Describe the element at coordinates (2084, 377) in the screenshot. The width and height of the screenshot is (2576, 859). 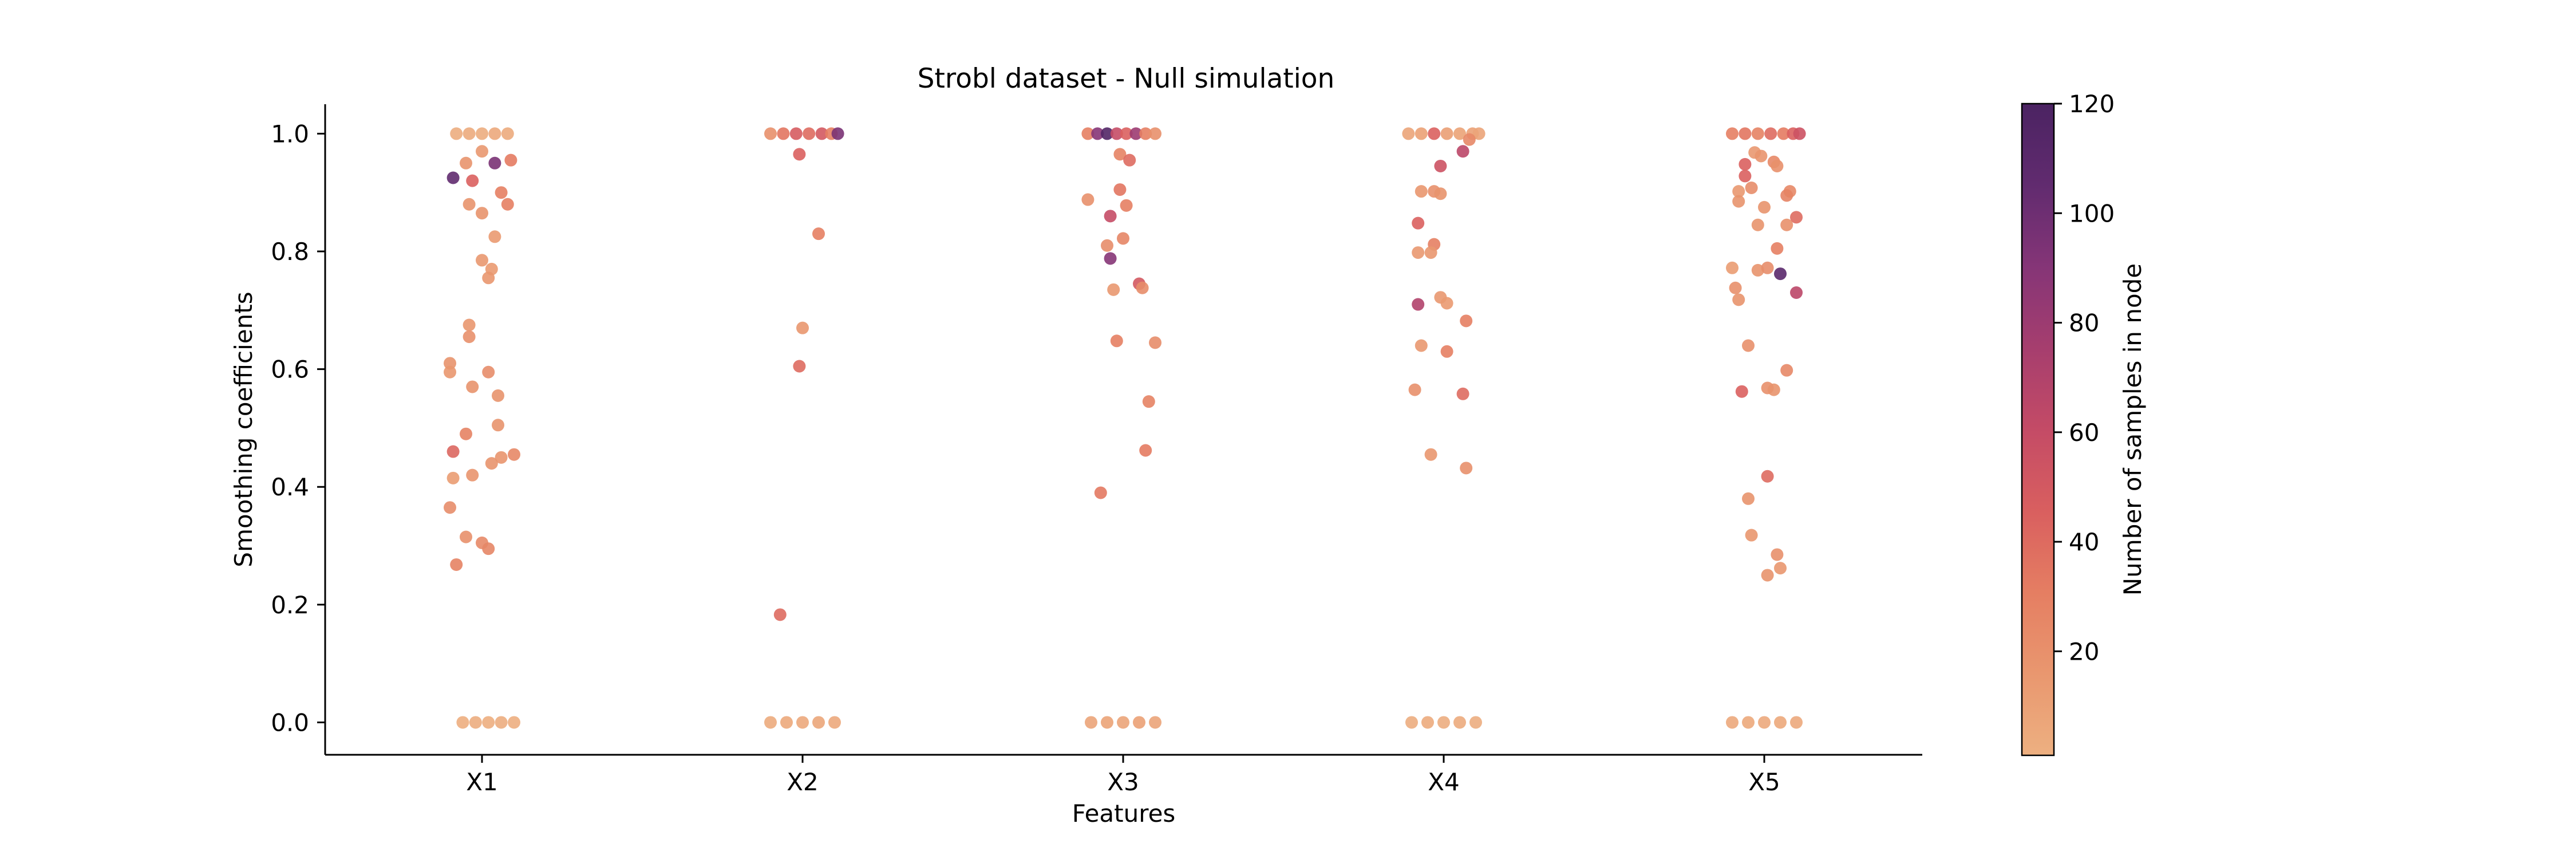
I see `colorbar-ticks: 20 40 60 80 100 120` at that location.